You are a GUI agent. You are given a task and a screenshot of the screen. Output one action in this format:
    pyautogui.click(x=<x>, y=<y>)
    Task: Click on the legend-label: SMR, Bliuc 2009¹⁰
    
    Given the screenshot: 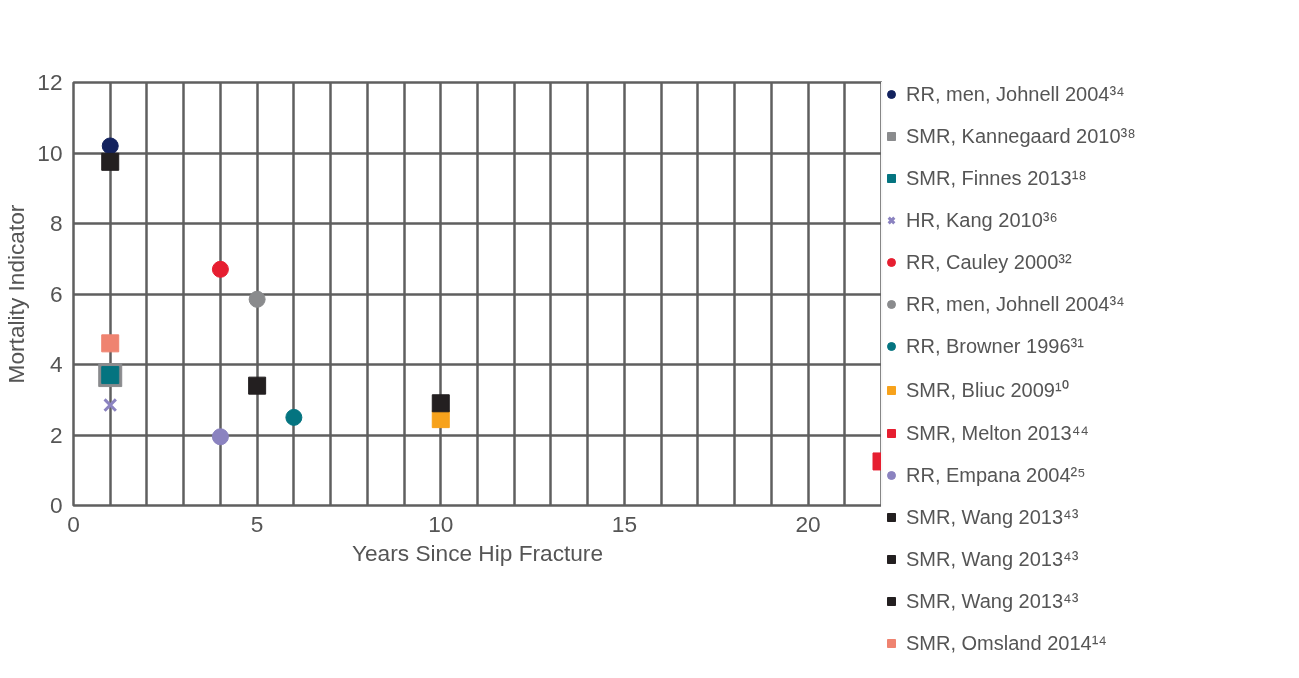 What is the action you would take?
    pyautogui.click(x=987, y=390)
    